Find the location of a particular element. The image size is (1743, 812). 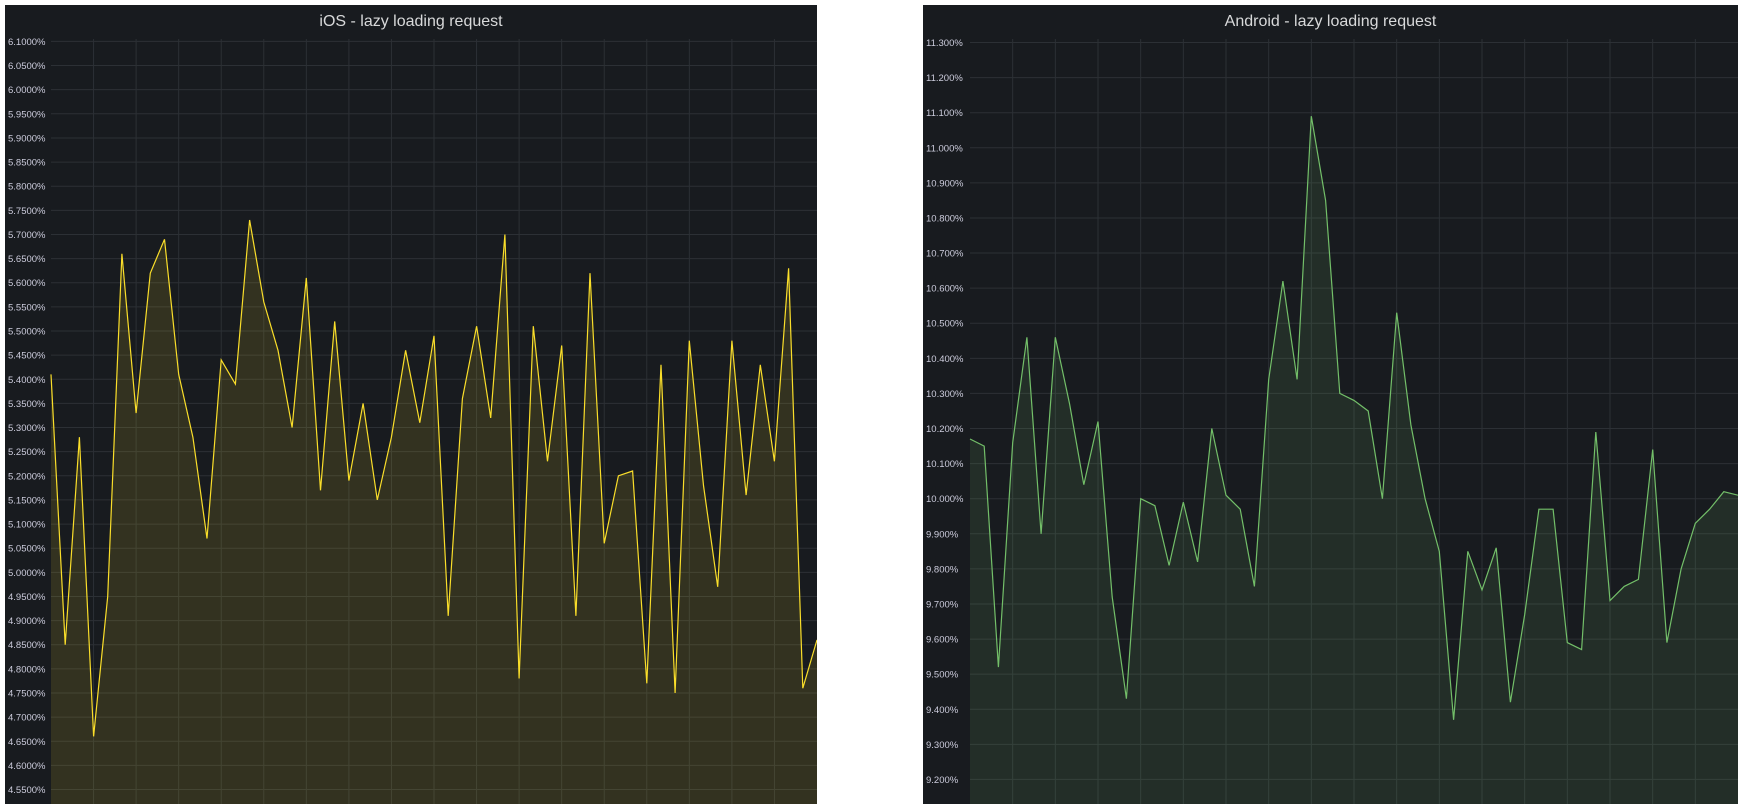

chart-title: iOS - lazy loading request is located at coordinates (411, 21).